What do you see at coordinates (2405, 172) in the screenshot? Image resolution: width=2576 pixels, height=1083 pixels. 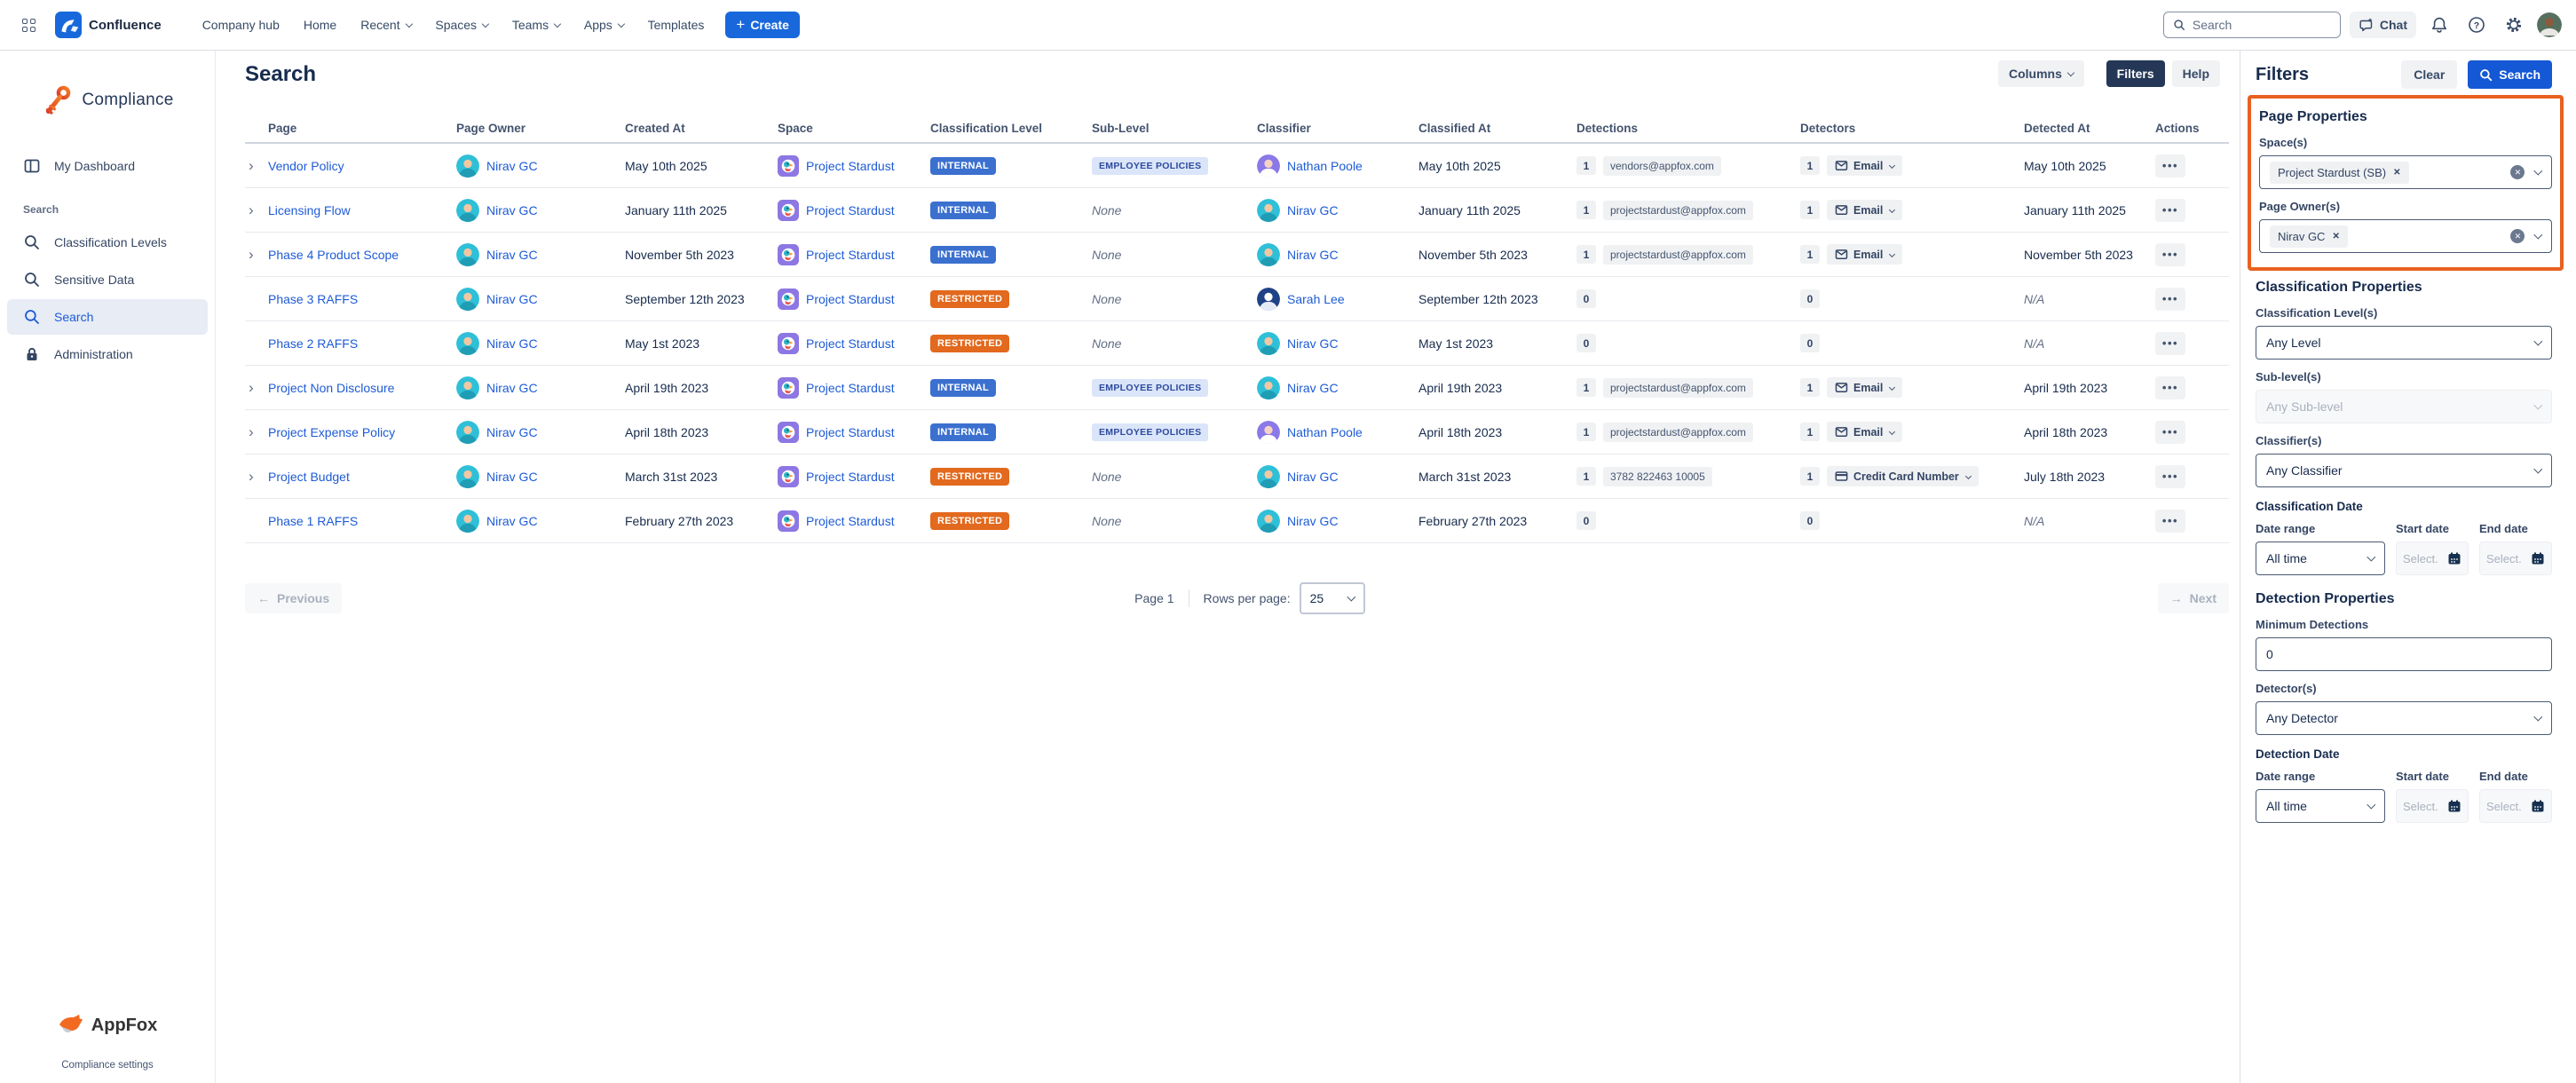 I see `spaces-multiselect: Project Stardust (SB) ✕ ✕` at bounding box center [2405, 172].